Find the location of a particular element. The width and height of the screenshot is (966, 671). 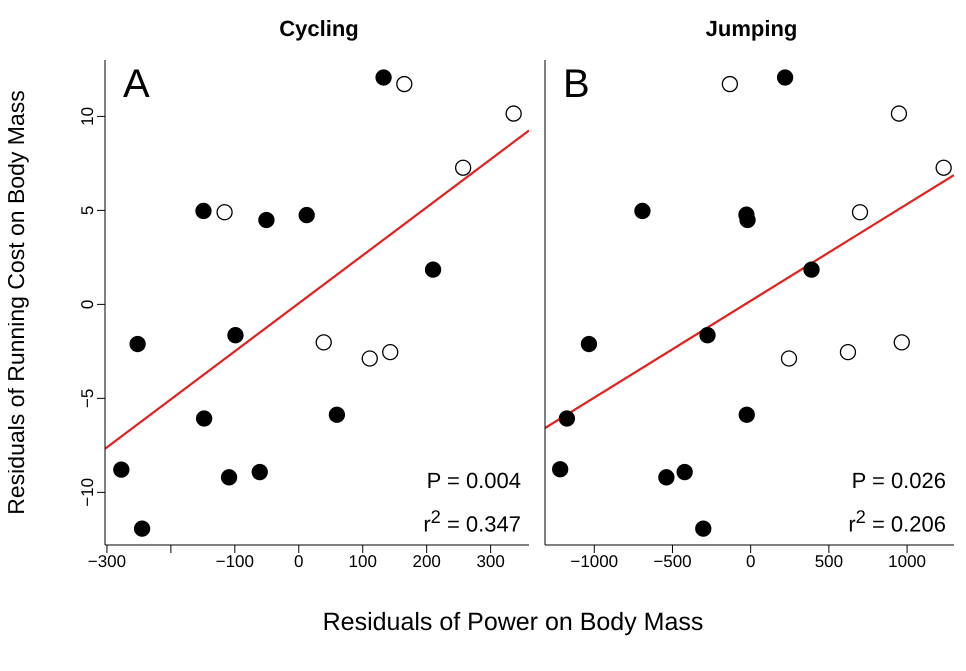

y-tick-label: −5 is located at coordinates (88, 398).